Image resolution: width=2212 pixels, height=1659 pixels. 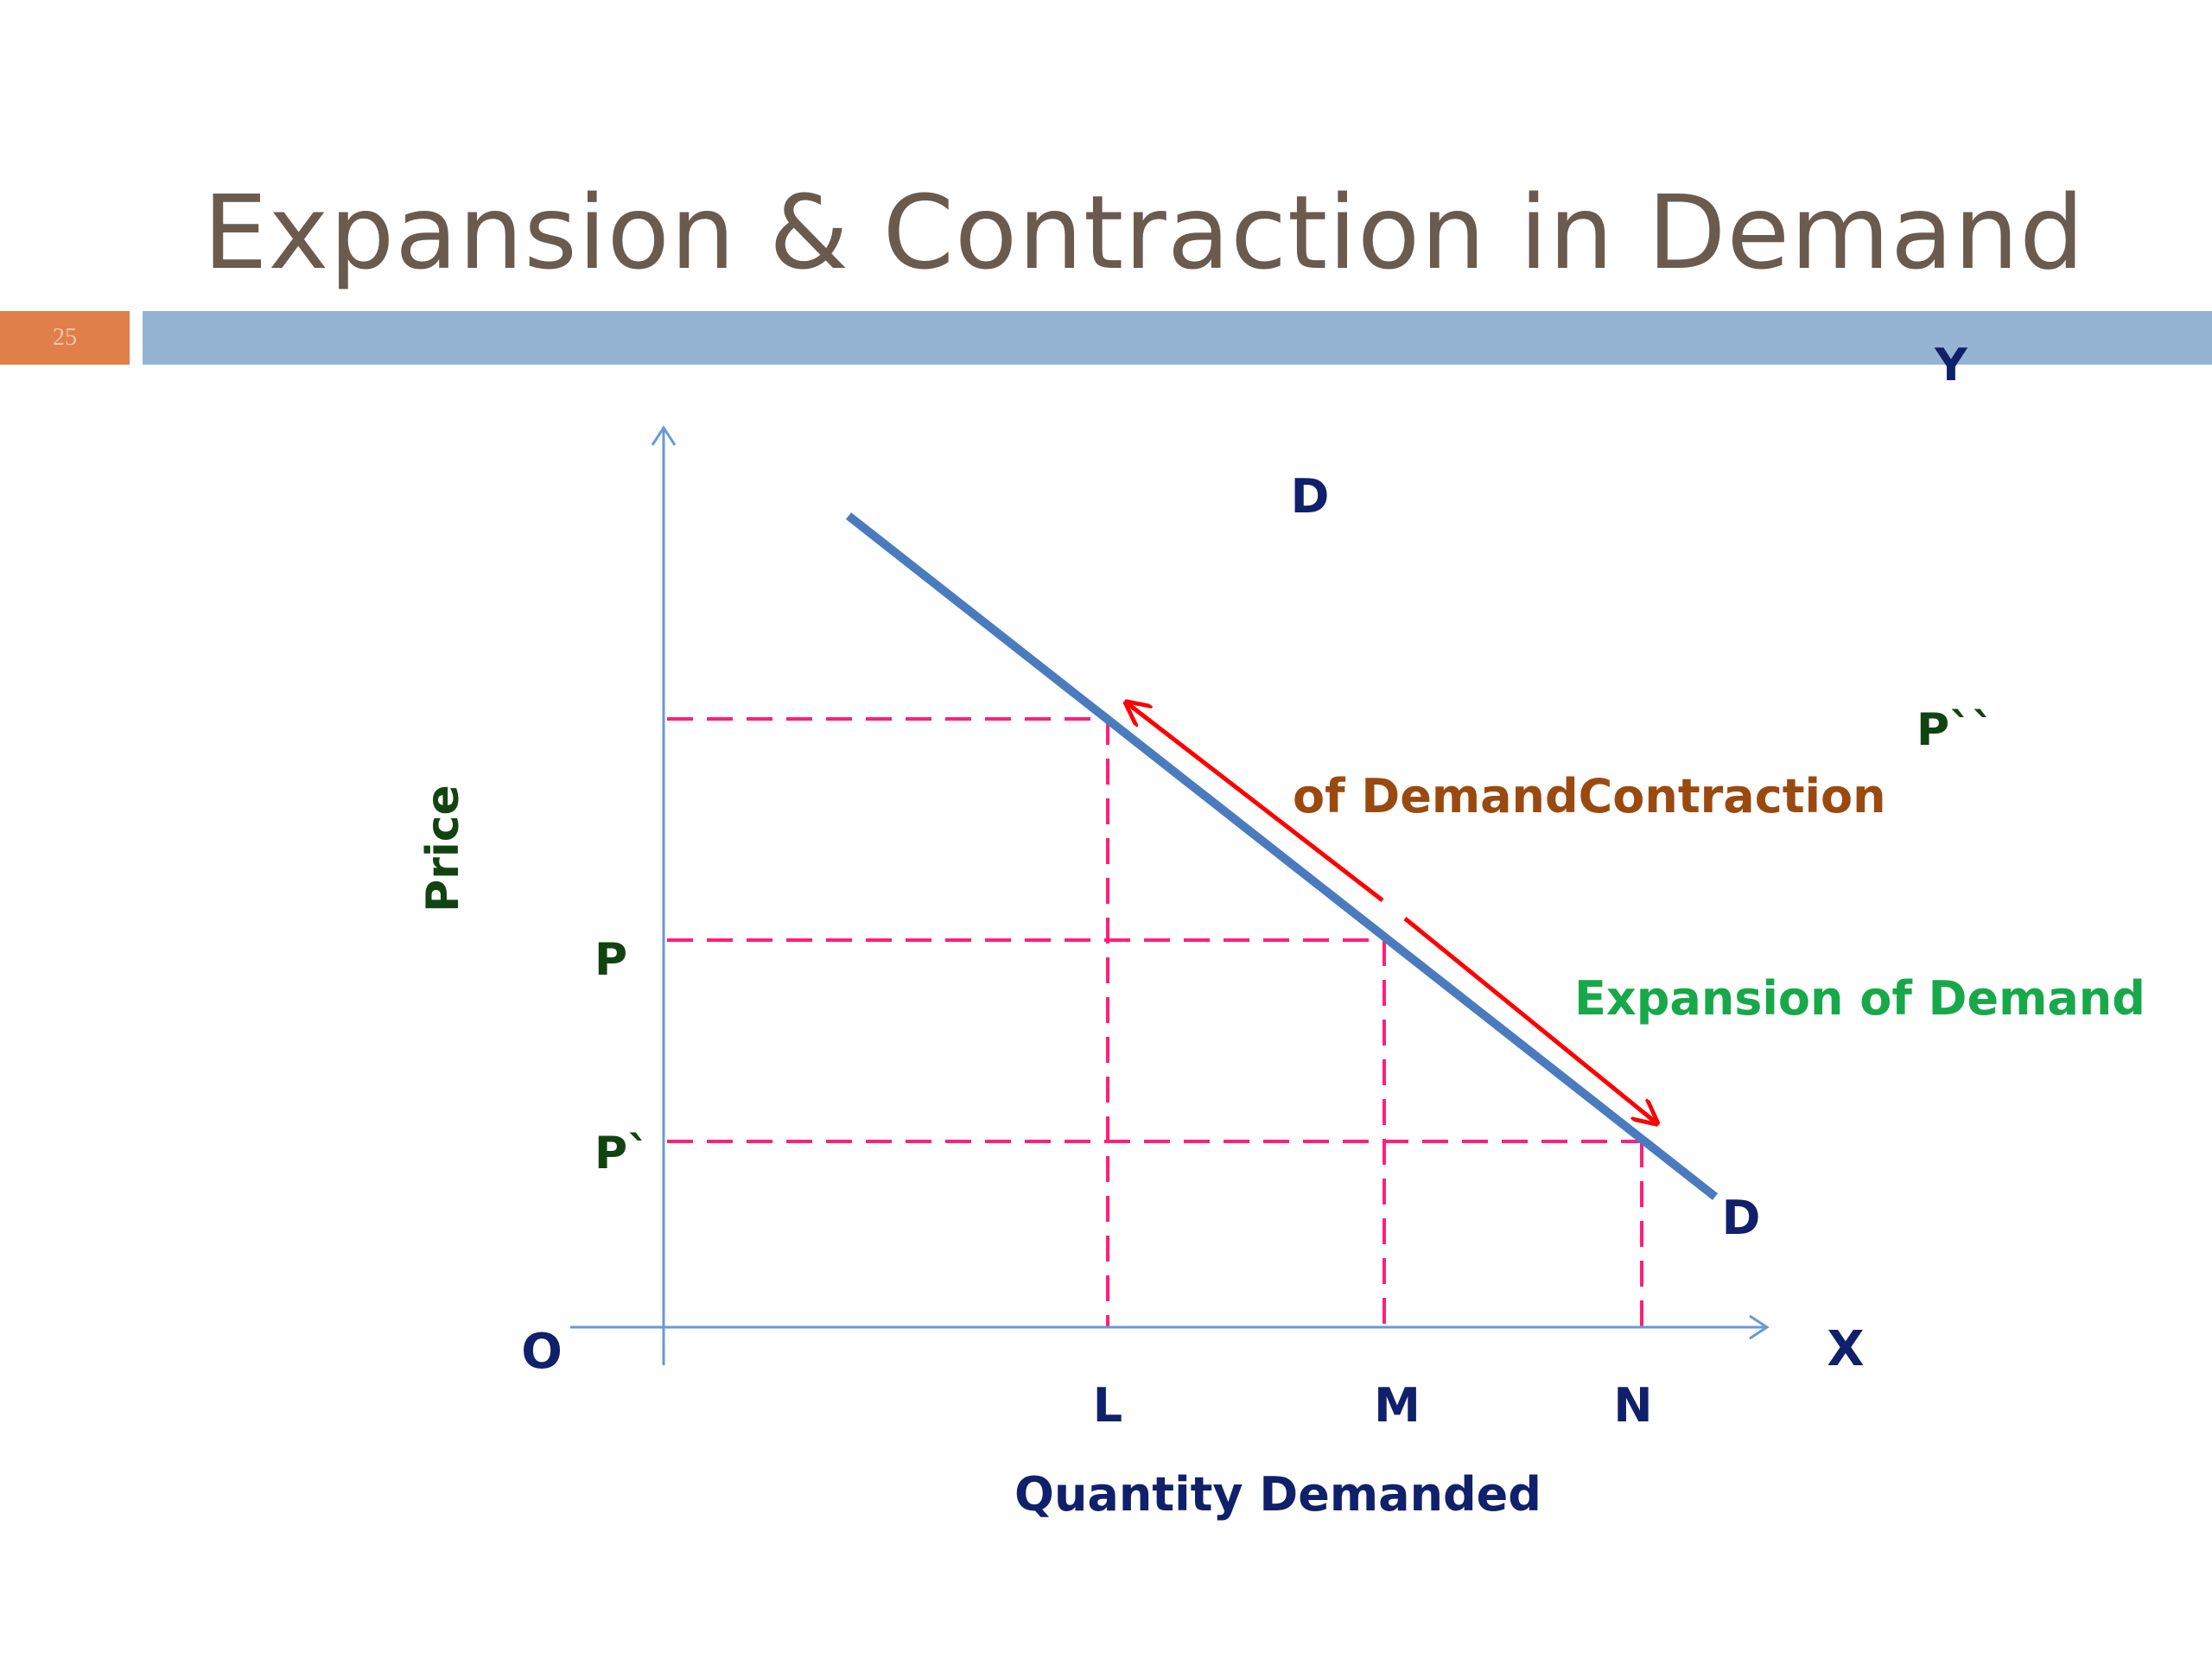 I want to click on contraction-label: of DemandContraction, so click(x=1589, y=796).